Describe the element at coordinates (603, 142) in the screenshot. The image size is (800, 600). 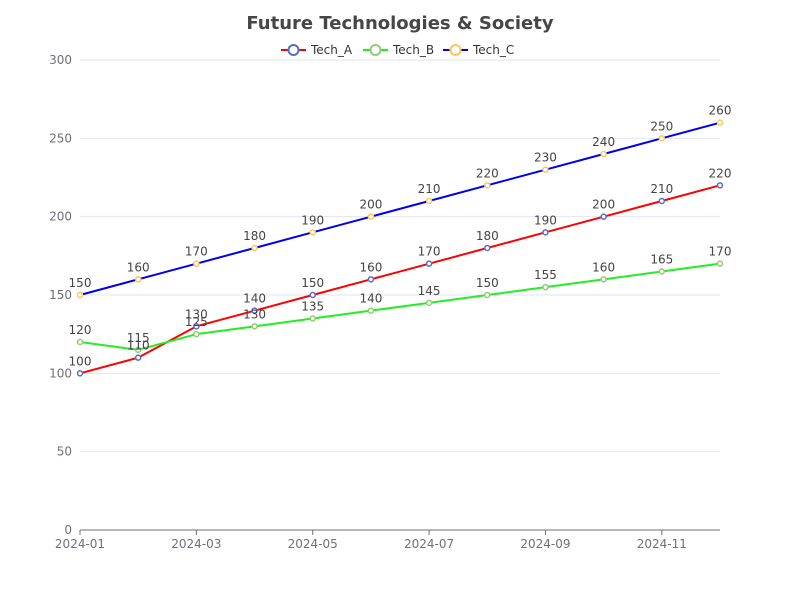
I see `data-label: 240` at that location.